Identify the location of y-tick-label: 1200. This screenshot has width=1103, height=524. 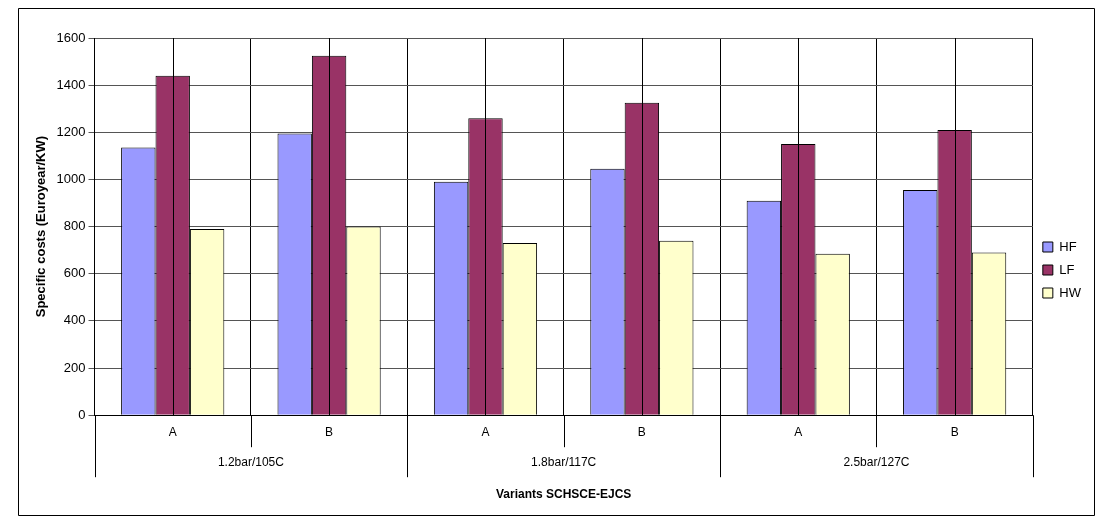
(71, 131).